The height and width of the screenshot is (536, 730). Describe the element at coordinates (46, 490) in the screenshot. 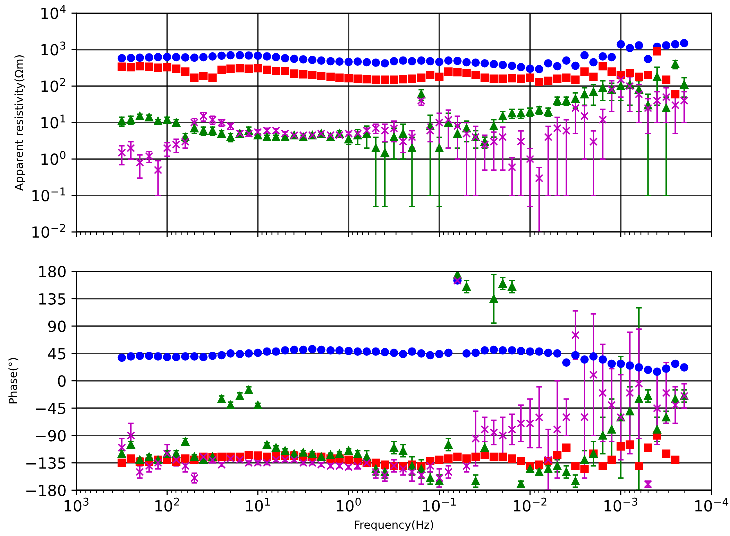

I see `y-tick-label: −180` at that location.